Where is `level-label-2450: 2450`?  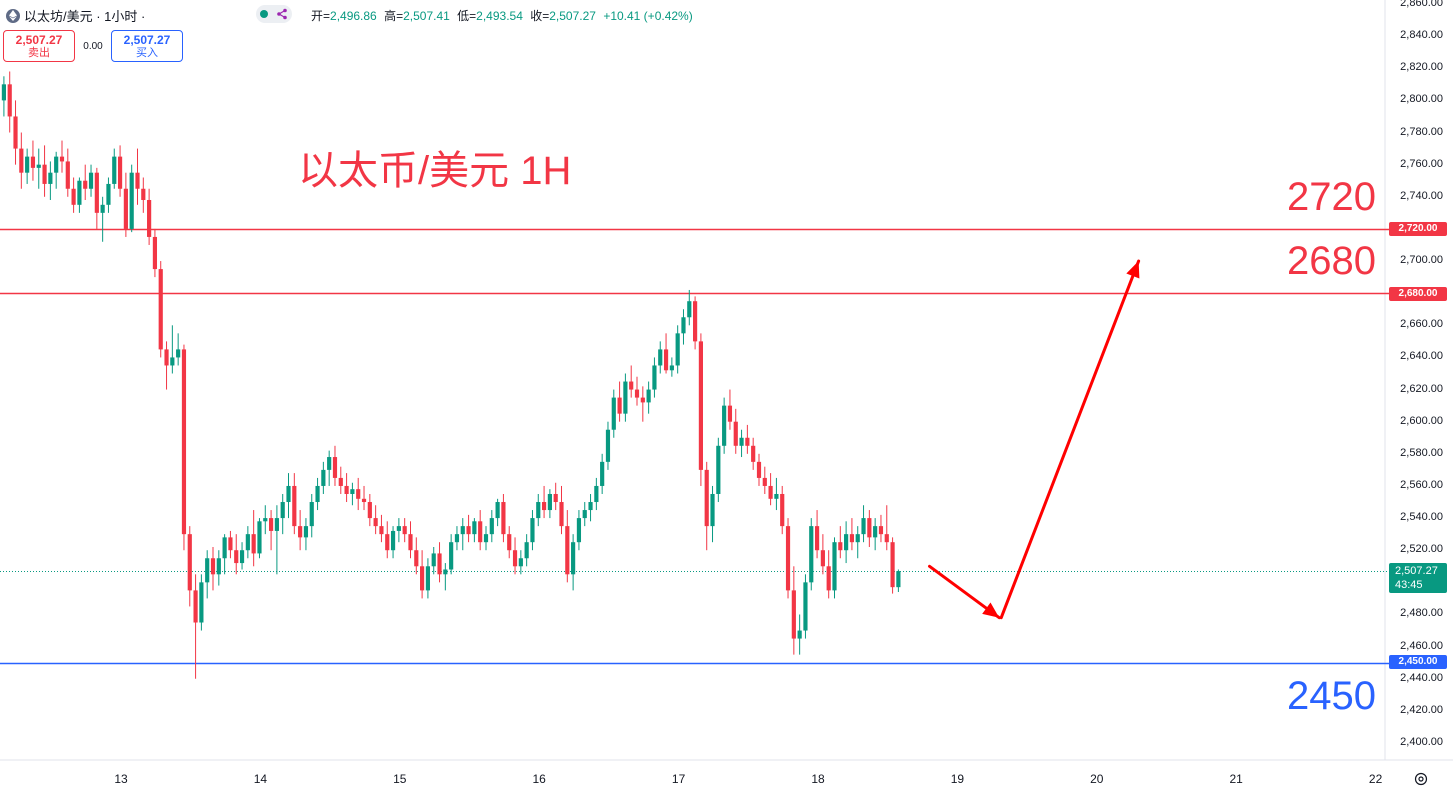 level-label-2450: 2450 is located at coordinates (1331, 696).